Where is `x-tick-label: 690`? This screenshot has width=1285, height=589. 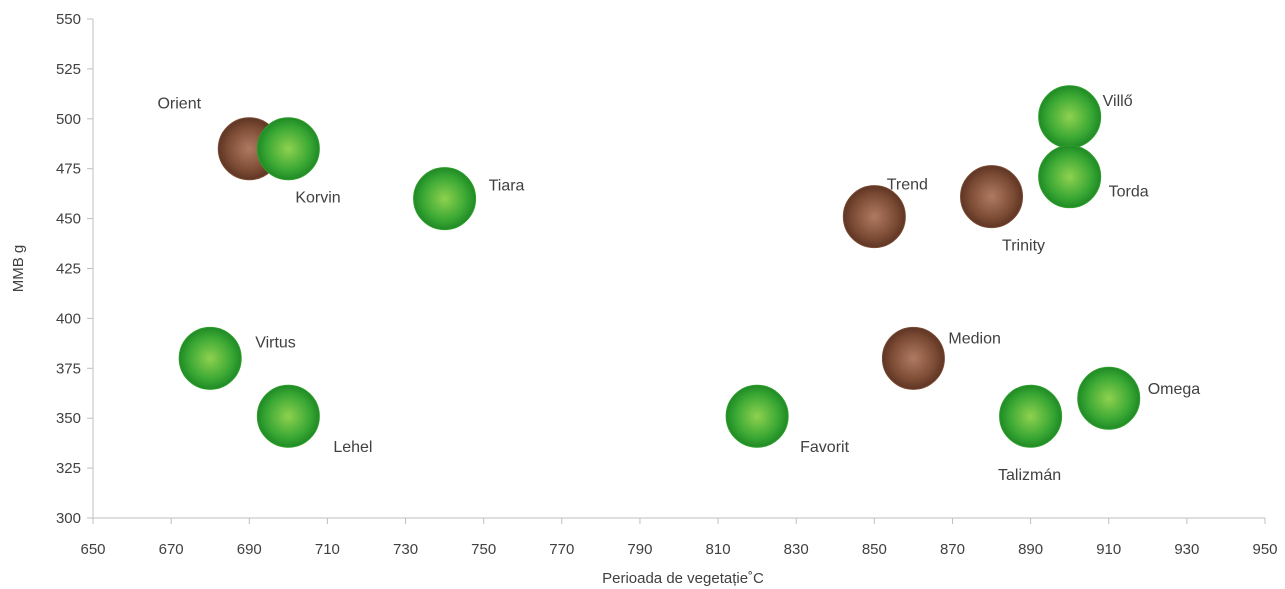
x-tick-label: 690 is located at coordinates (249, 549).